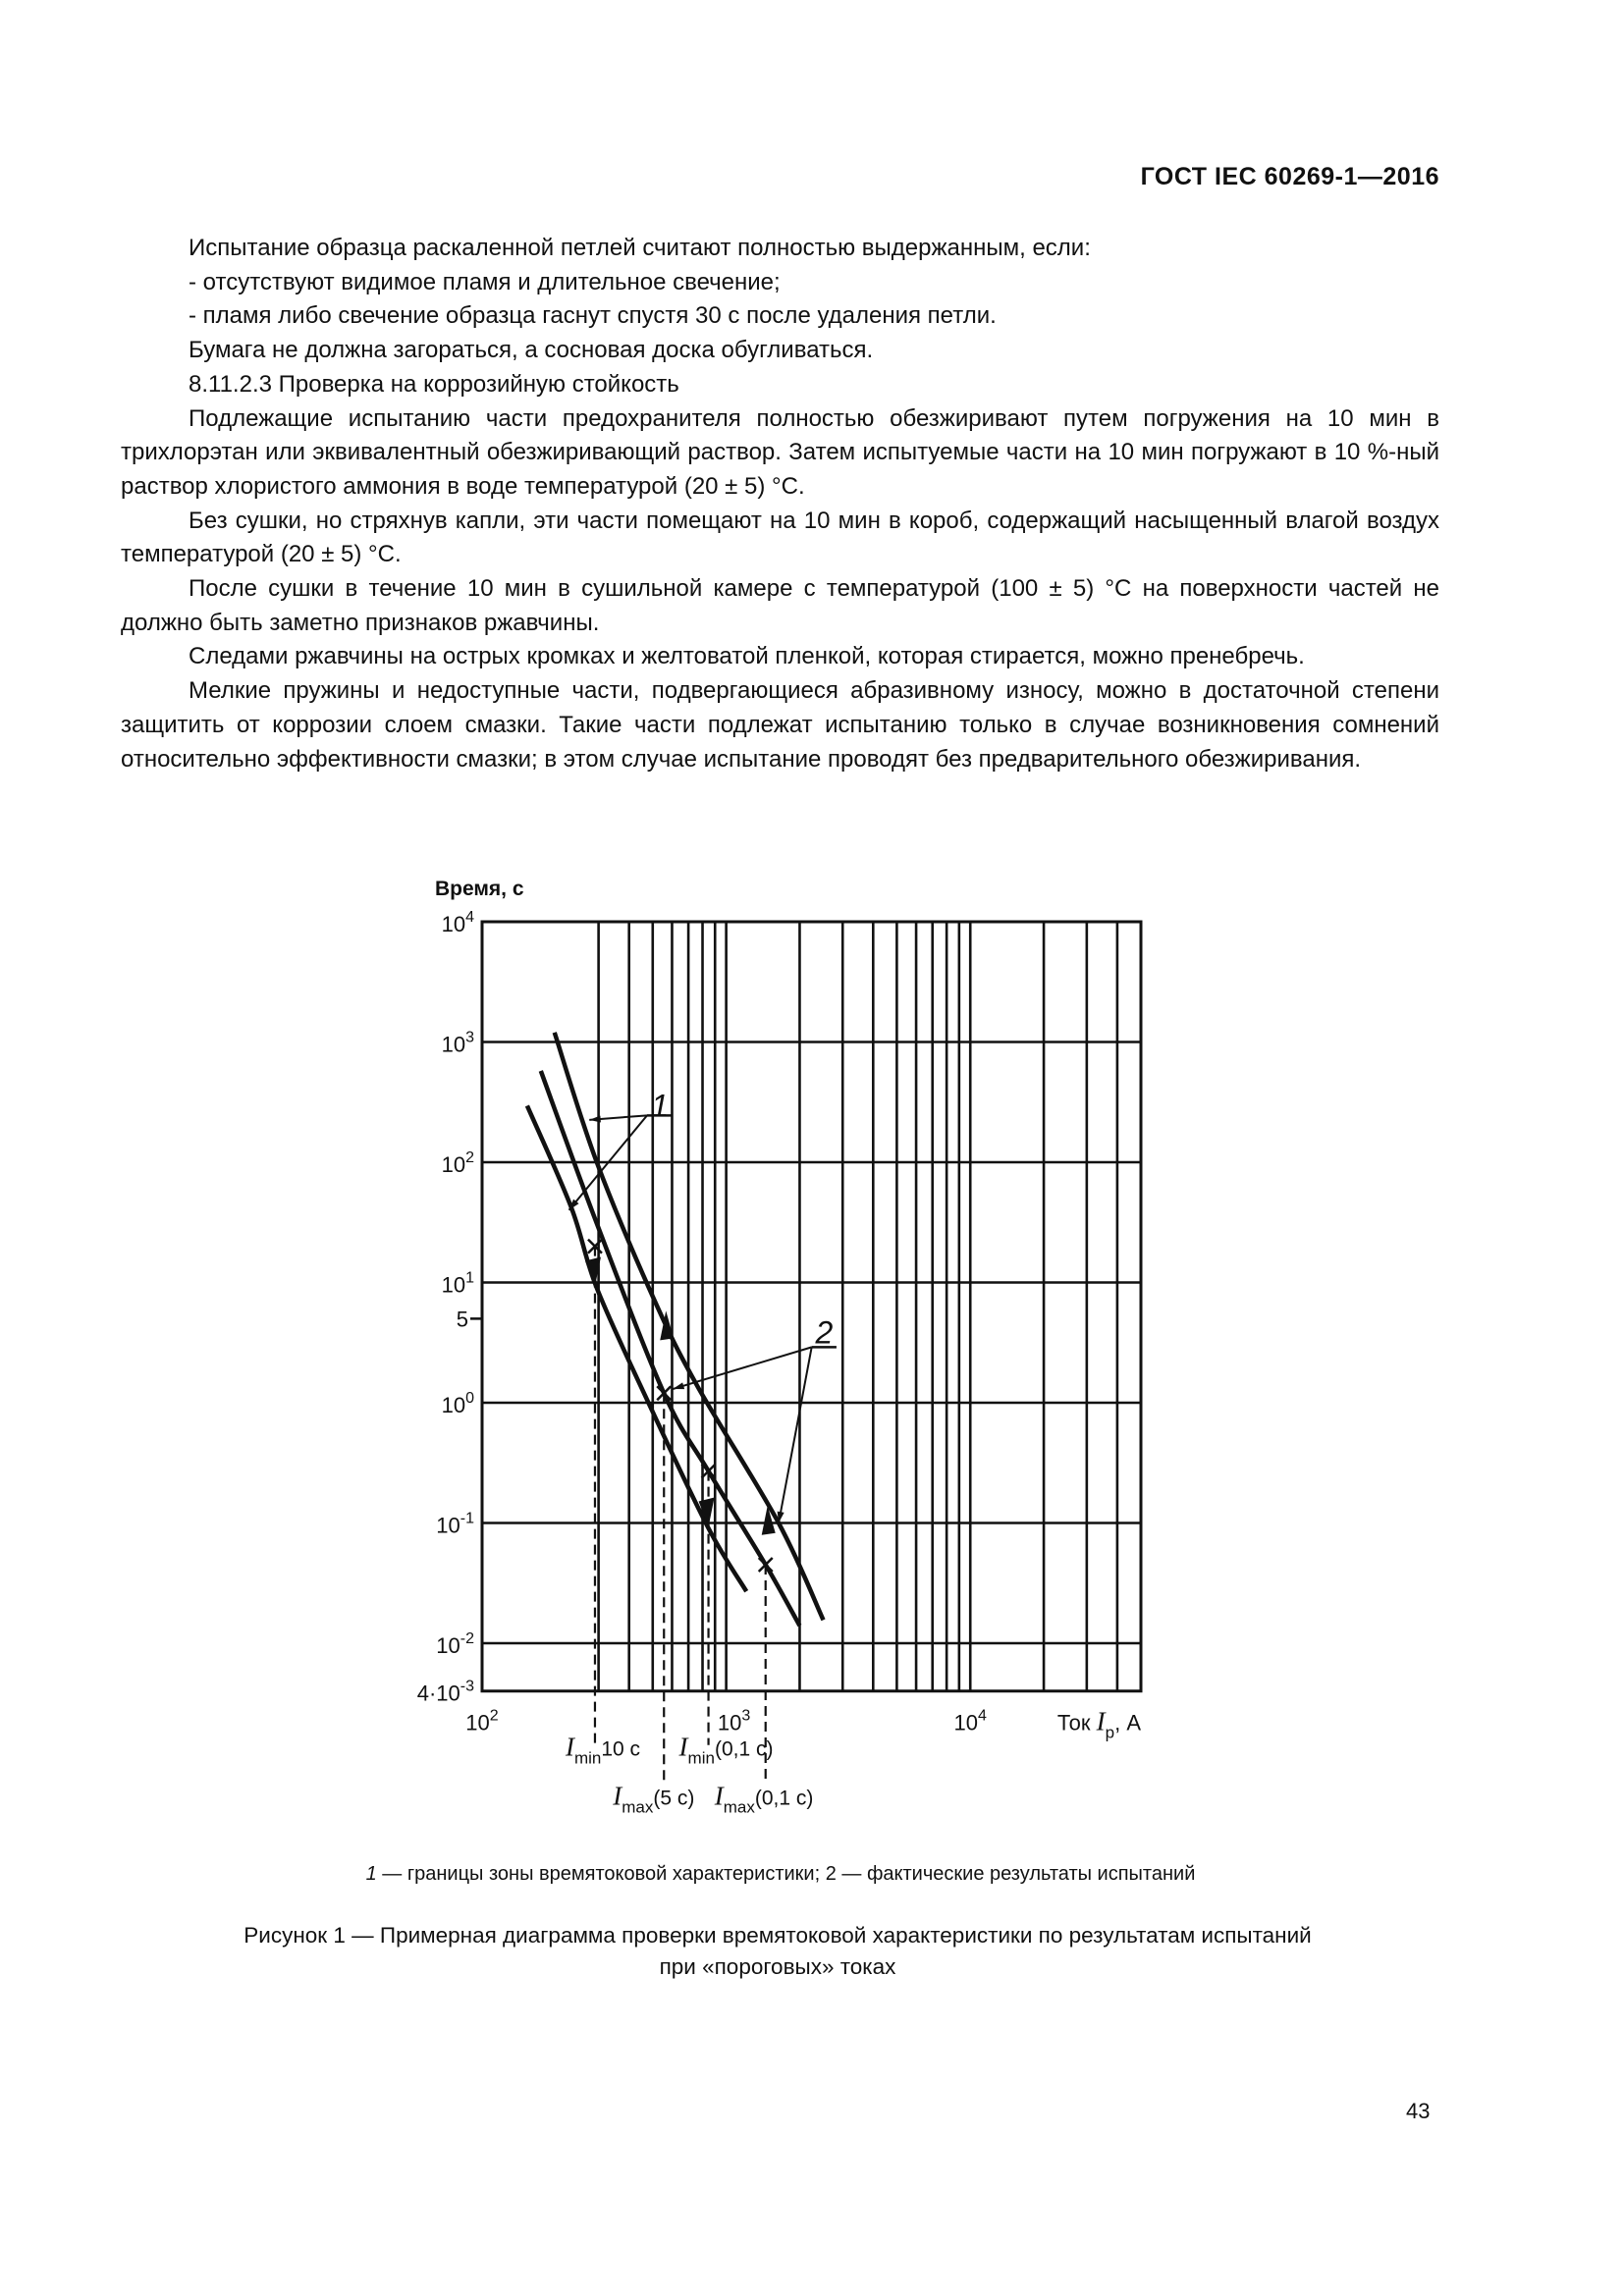  I want to click on caption-line-2: при «пороговых» токах, so click(777, 1966).